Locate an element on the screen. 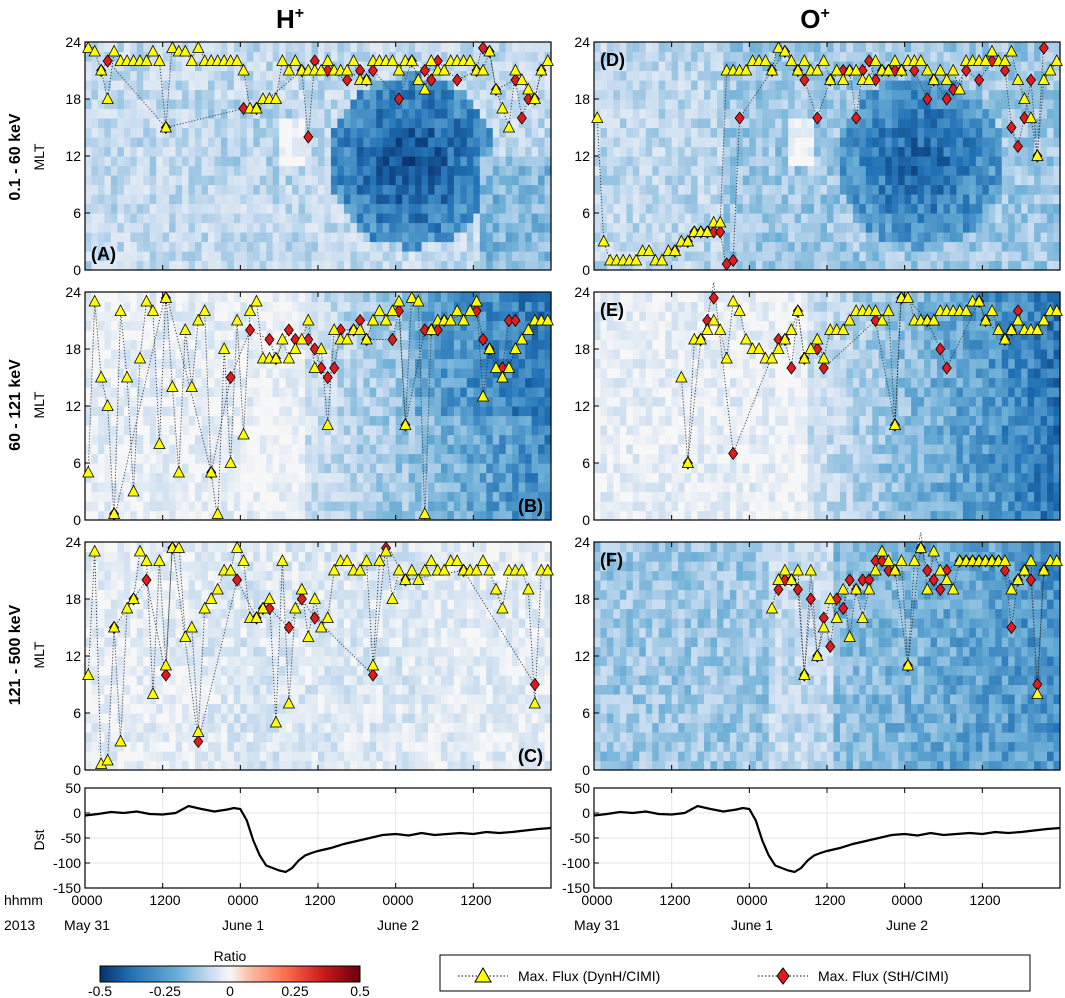  dynh-triangle-marker is located at coordinates (463, 319).